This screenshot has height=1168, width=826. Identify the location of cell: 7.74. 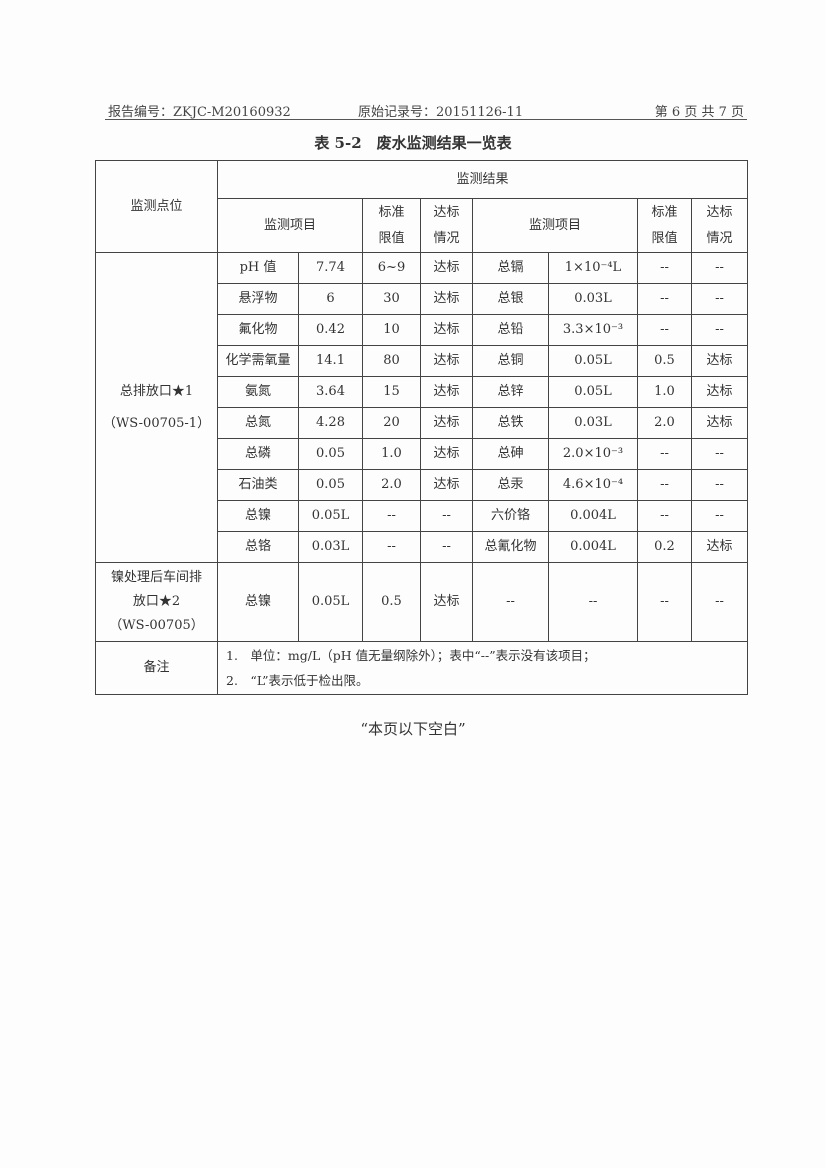
(330, 268).